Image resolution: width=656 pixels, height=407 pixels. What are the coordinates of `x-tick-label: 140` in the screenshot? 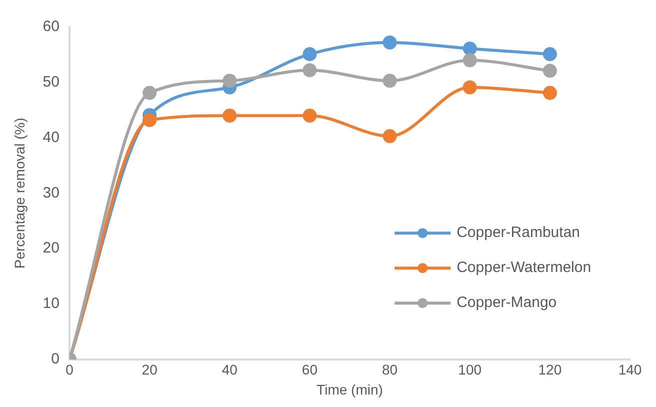 It's located at (630, 370).